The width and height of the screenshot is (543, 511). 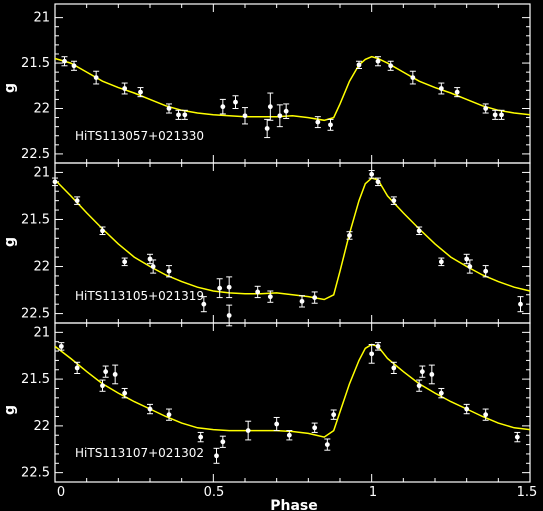 I want to click on x-tick-label-0: 0, so click(x=61, y=492).